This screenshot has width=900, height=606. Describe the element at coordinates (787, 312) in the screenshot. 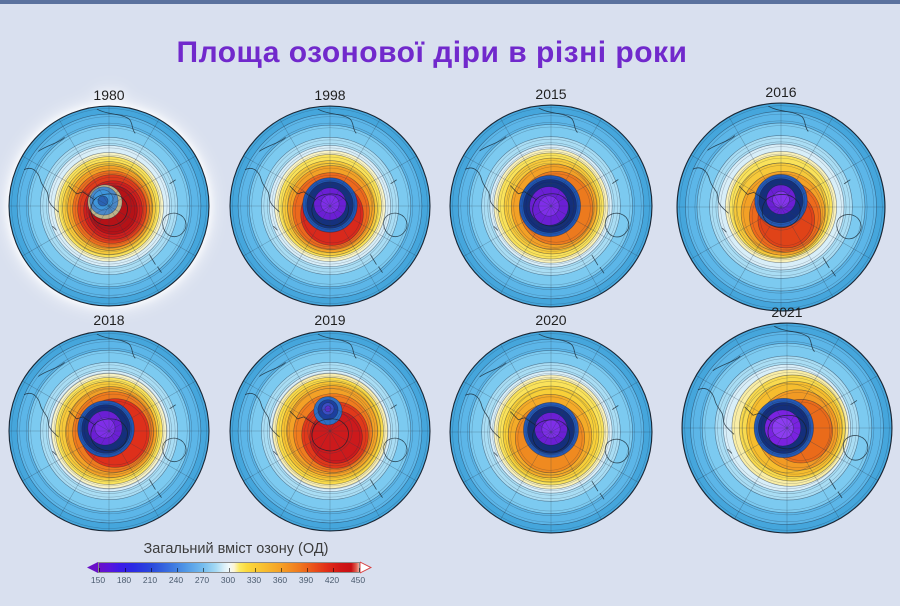

I see `map-year-label: 2021` at that location.